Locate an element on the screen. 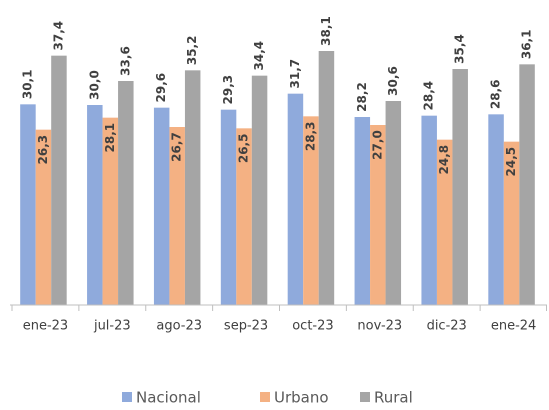 Image resolution: width=549 pixels, height=410 pixels. value-label: 26,7 is located at coordinates (177, 147).